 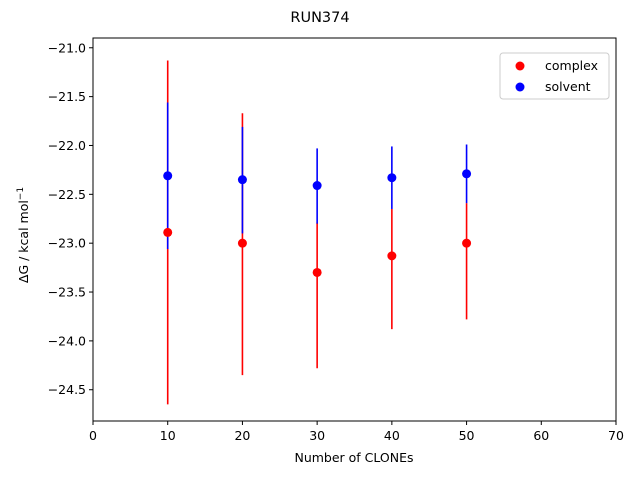 I want to click on y-tick-label: −23.5, so click(x=67, y=292).